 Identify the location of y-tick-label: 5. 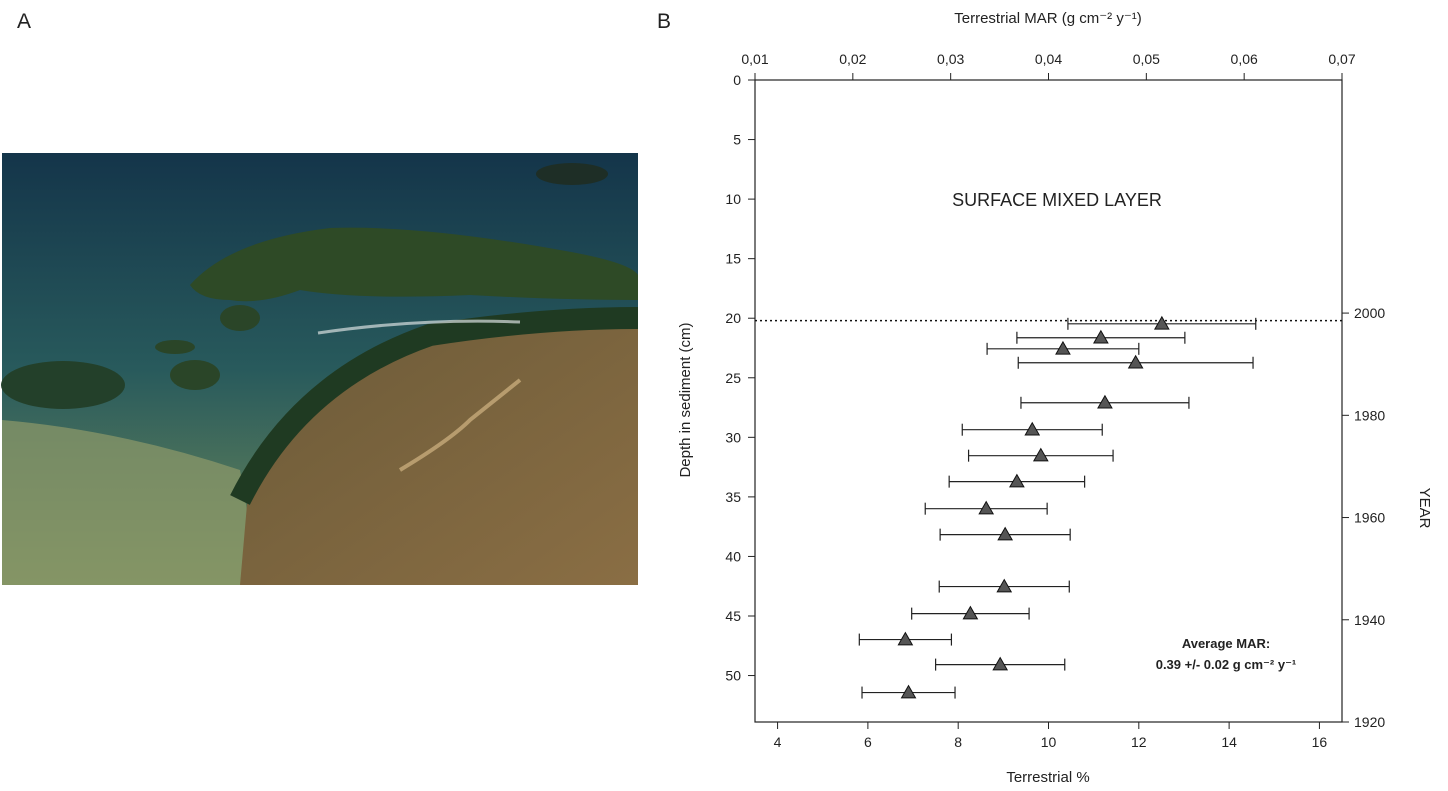
(737, 140).